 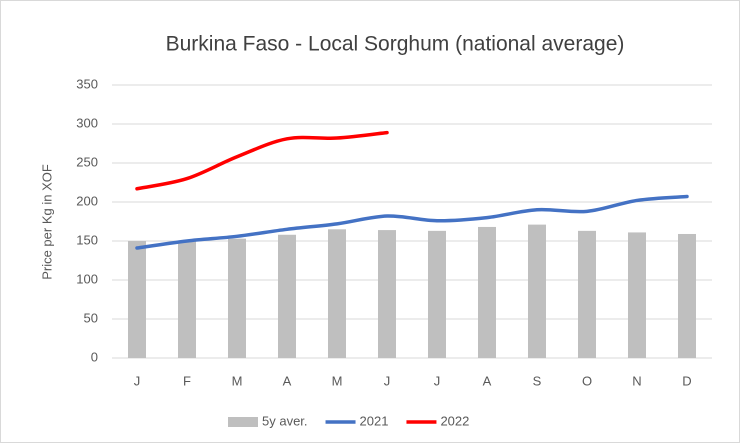 What do you see at coordinates (686, 380) in the screenshot?
I see `x-tick-label: D` at bounding box center [686, 380].